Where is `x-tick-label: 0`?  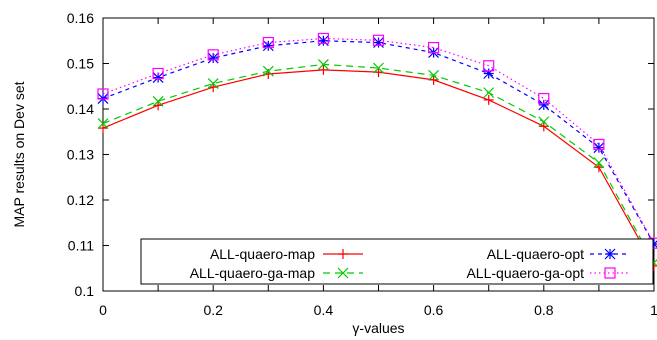 x-tick-label: 0 is located at coordinates (103, 310).